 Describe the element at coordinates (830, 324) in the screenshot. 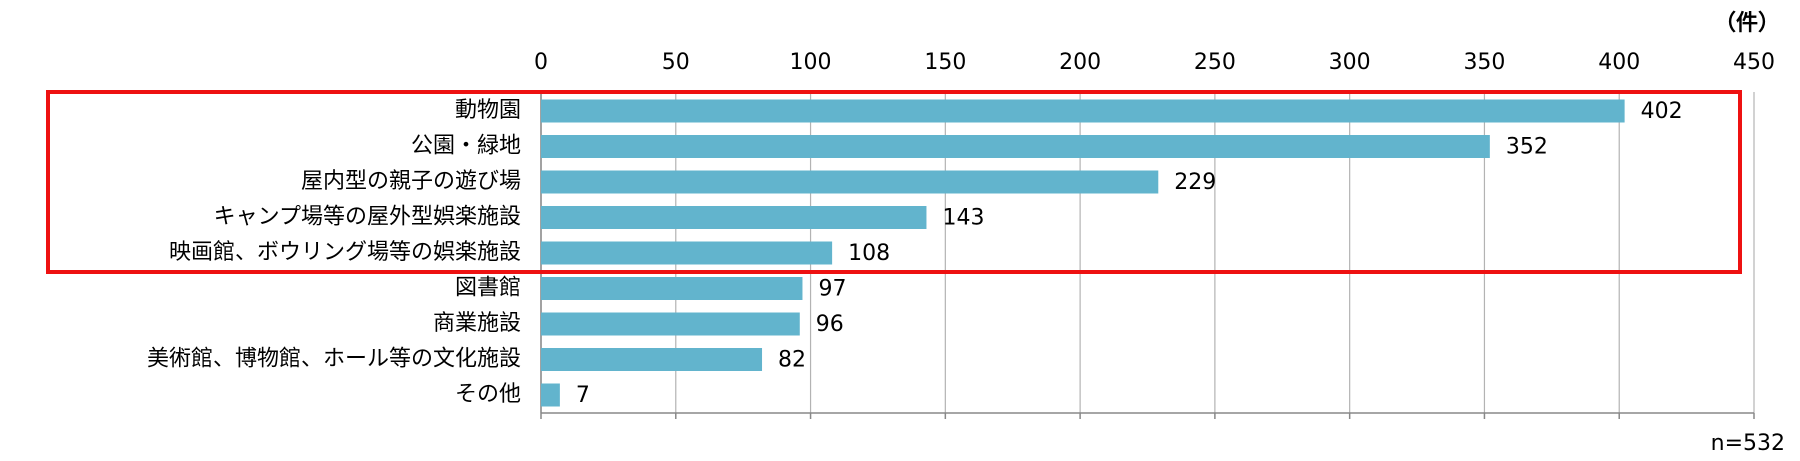

I see `data-label: 96` at that location.